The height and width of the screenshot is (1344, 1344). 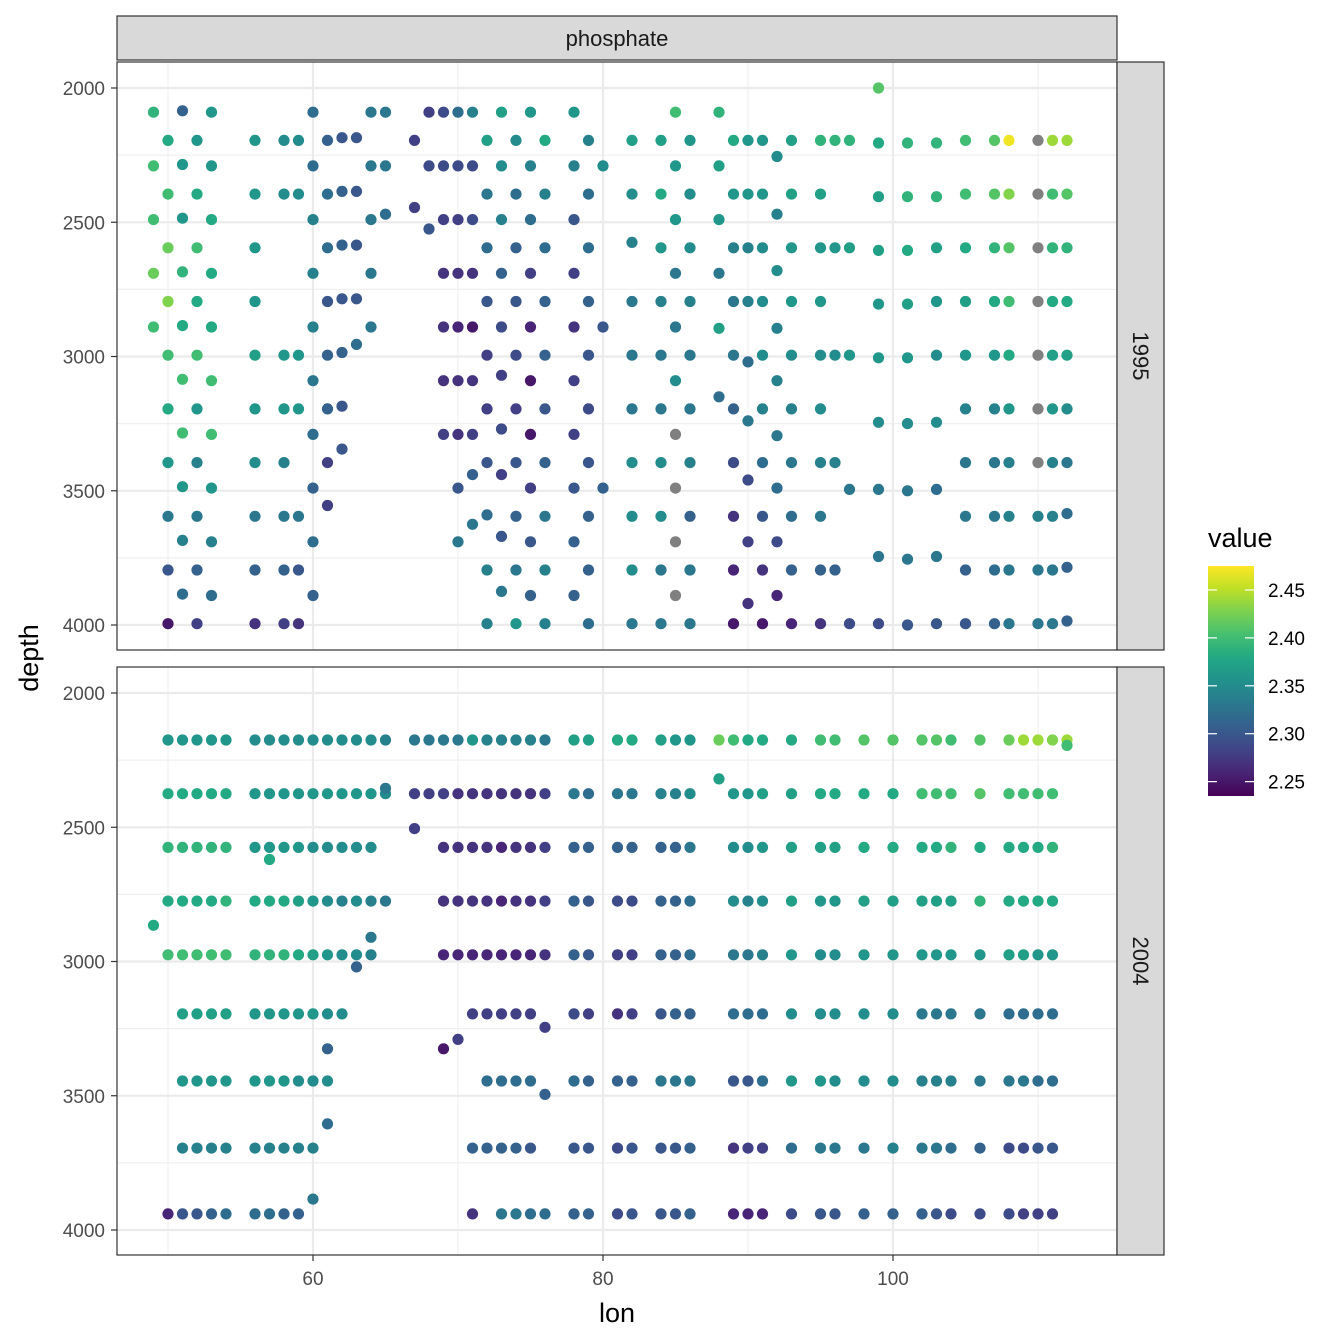 What do you see at coordinates (84, 358) in the screenshot?
I see `y-tick-label: 3000` at bounding box center [84, 358].